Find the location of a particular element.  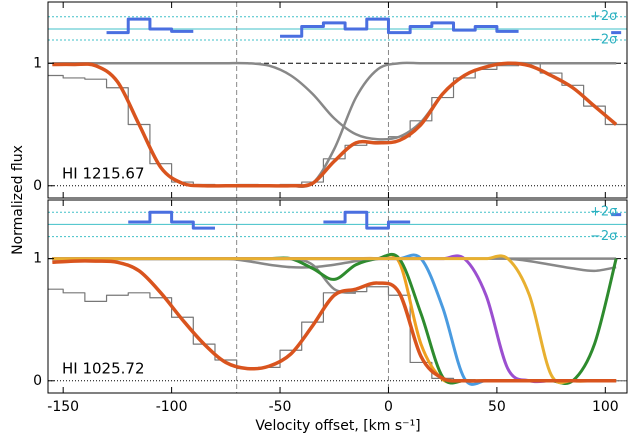

x-axis-label: Velocity offset, [km s⁻¹] is located at coordinates (337, 426).